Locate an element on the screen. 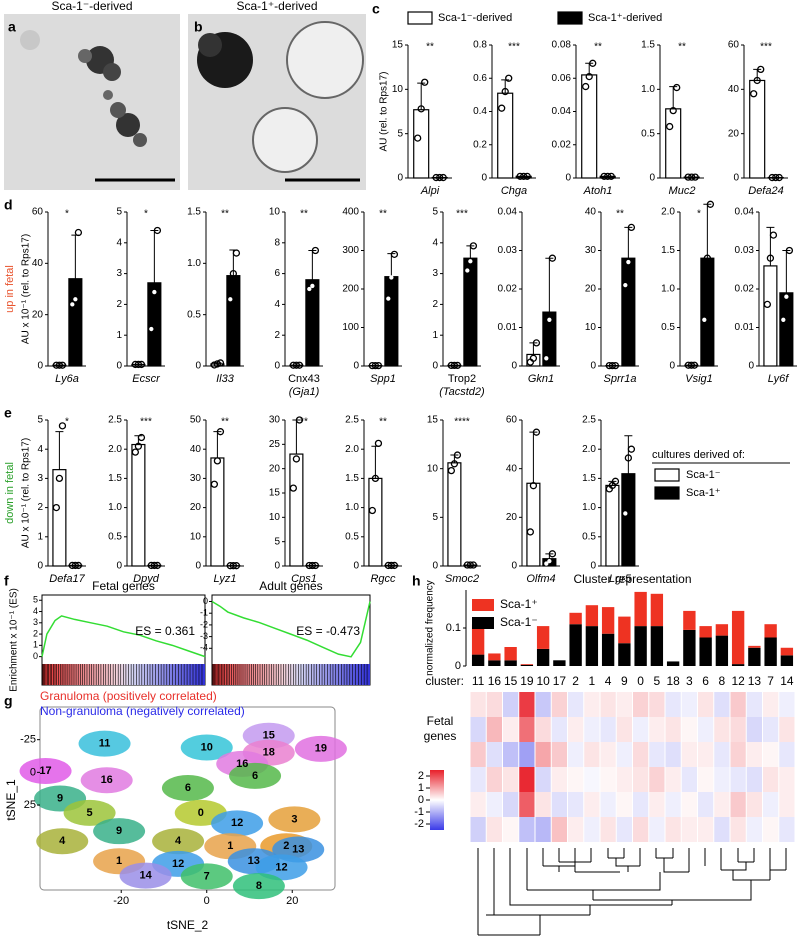 The height and width of the screenshot is (938, 800). gene-label: Ly6f is located at coordinates (779, 379).